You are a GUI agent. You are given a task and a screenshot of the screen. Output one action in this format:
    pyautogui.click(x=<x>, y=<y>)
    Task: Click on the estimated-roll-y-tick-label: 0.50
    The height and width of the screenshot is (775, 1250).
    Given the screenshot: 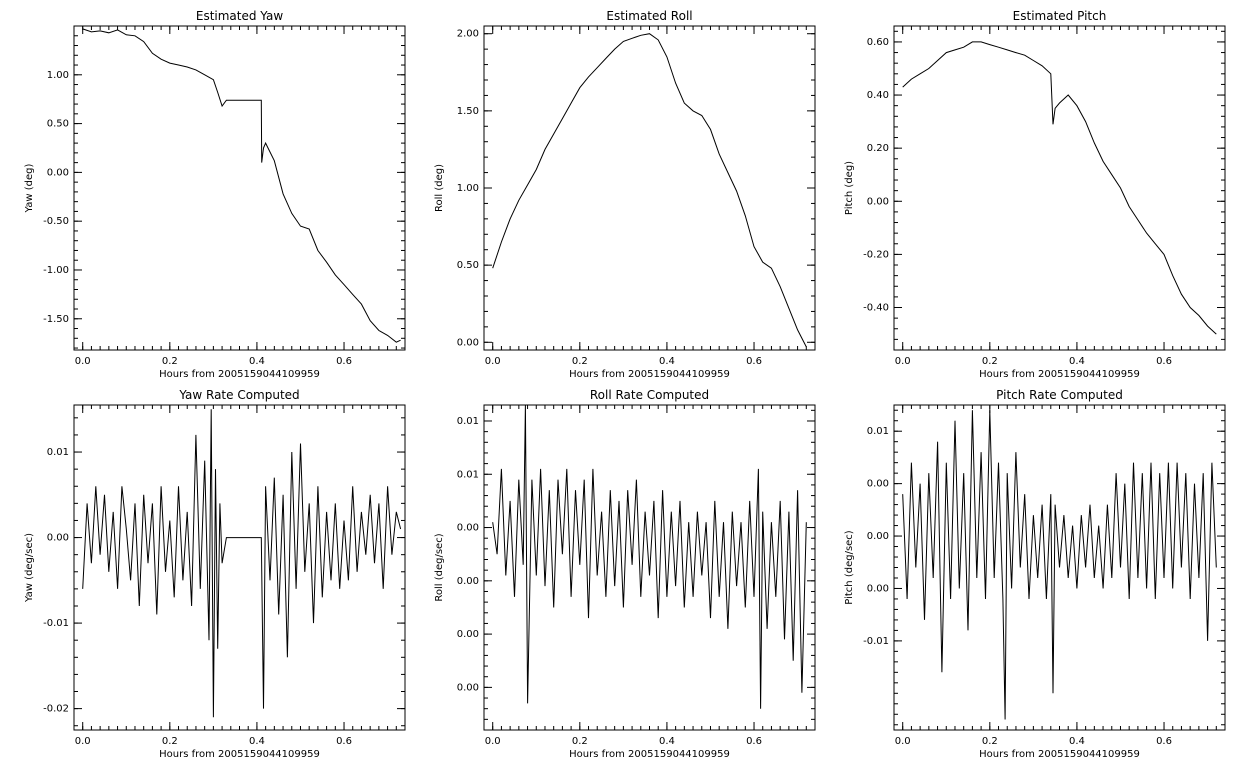 What is the action you would take?
    pyautogui.click(x=468, y=265)
    